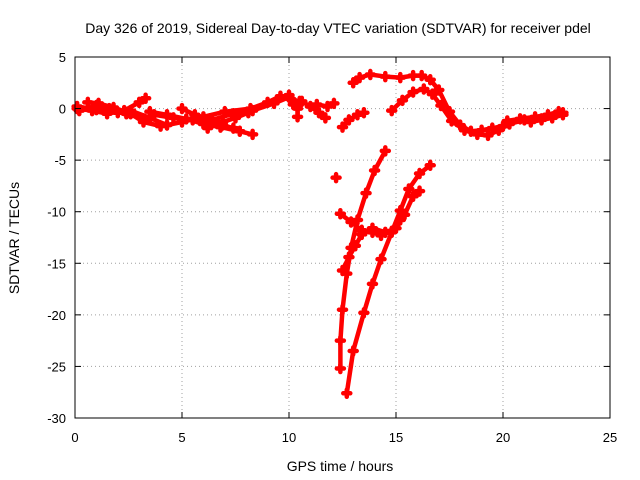 The image size is (640, 480). What do you see at coordinates (56, 263) in the screenshot?
I see `y-tick-label: -15` at bounding box center [56, 263].